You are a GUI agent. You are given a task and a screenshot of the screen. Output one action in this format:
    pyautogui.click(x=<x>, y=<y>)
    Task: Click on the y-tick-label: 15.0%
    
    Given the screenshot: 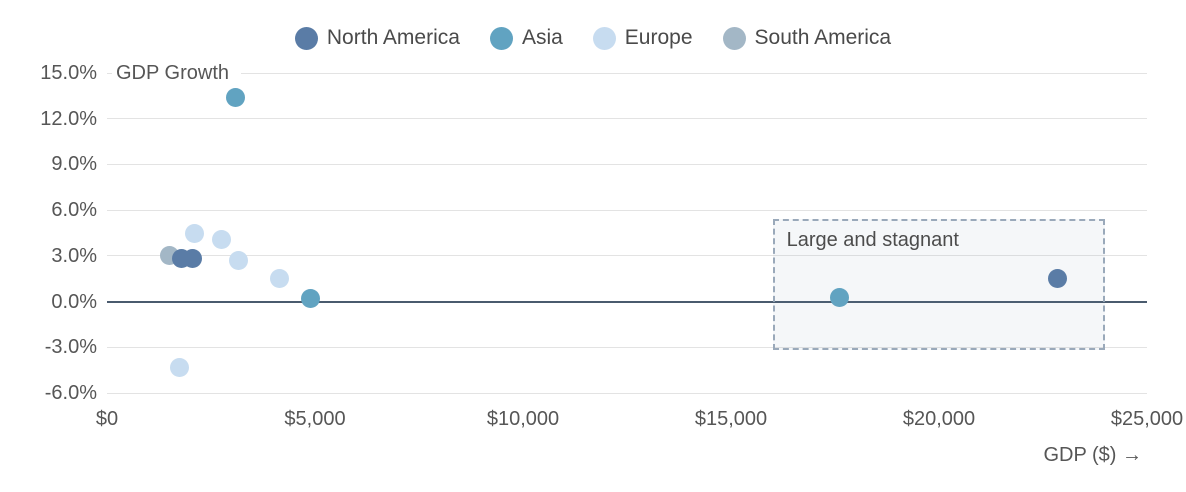 What is the action you would take?
    pyautogui.click(x=68, y=73)
    